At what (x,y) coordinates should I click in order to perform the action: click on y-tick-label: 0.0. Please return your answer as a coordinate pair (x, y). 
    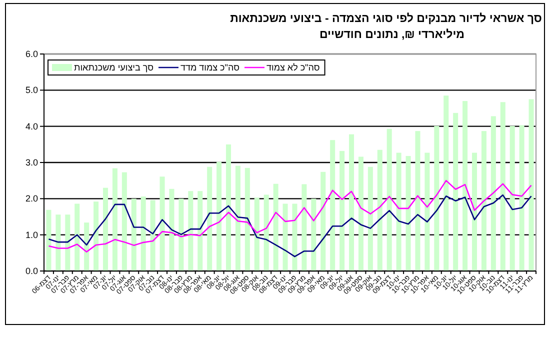
    Looking at the image, I should click on (31, 271).